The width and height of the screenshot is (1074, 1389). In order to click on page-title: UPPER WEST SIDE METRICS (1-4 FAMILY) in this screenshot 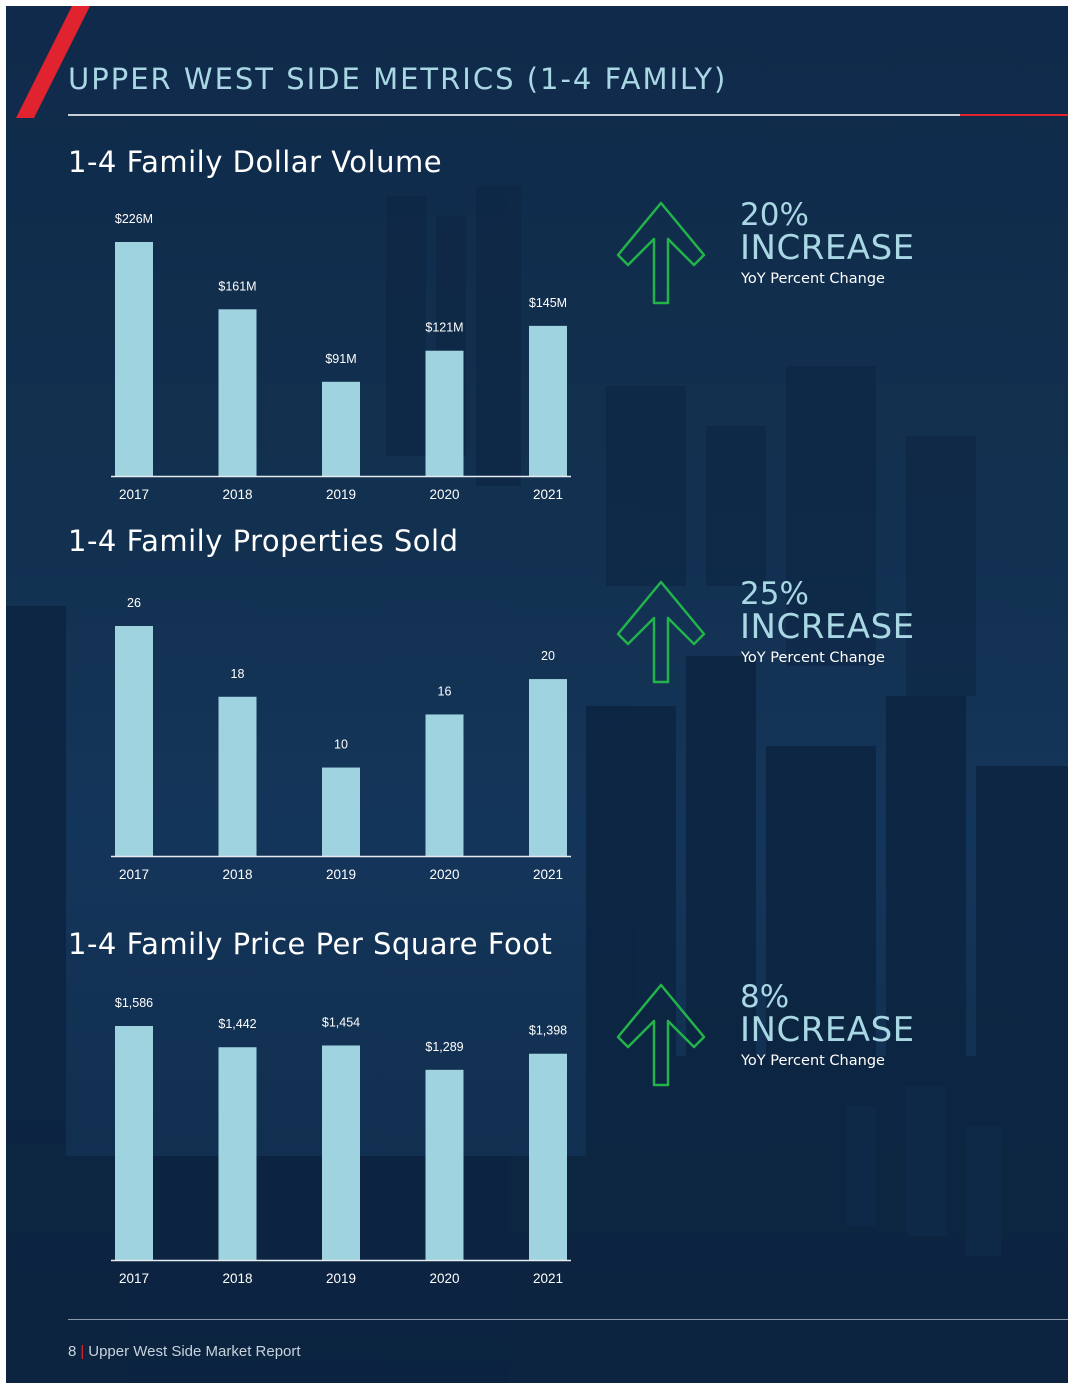, I will do `click(398, 79)`.